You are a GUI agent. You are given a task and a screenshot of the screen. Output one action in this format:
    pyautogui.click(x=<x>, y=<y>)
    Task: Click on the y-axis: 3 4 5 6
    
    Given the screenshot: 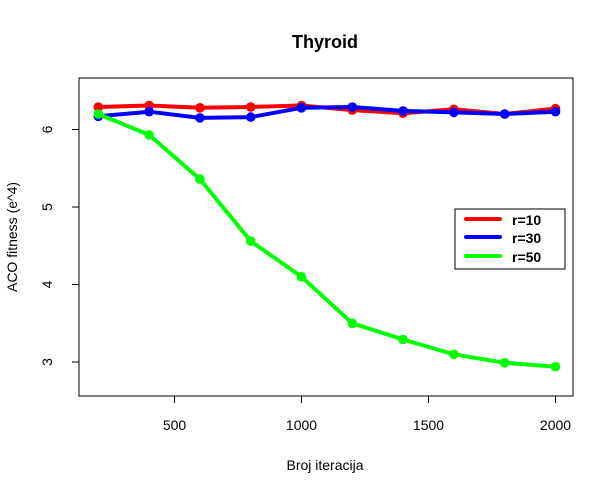 What is the action you would take?
    pyautogui.click(x=59, y=245)
    